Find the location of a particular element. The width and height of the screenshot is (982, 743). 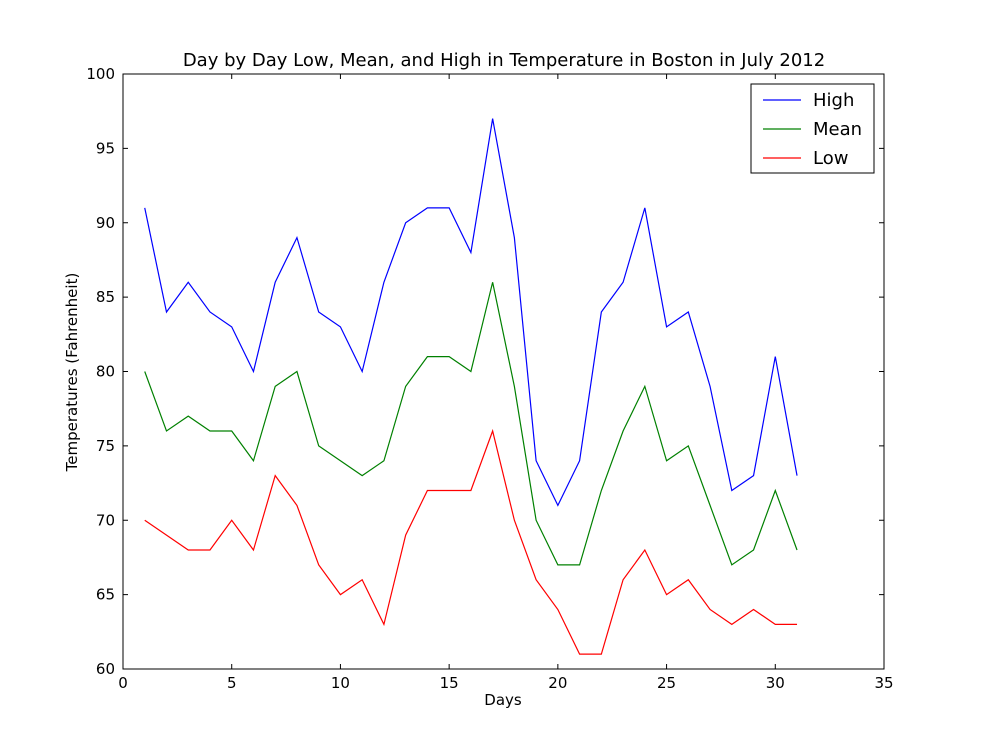

legend-label-low: Low is located at coordinates (830, 158).